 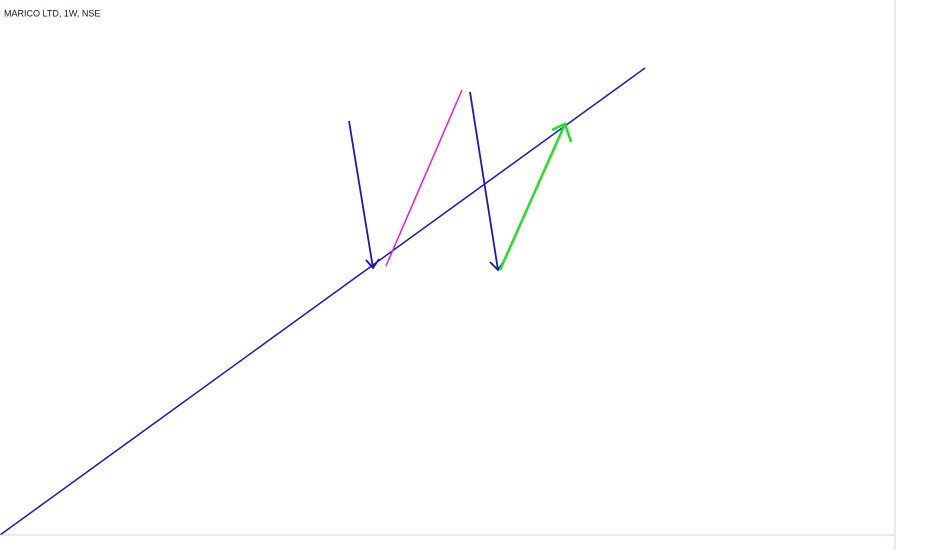 I want to click on price-axis, so click(x=913, y=275).